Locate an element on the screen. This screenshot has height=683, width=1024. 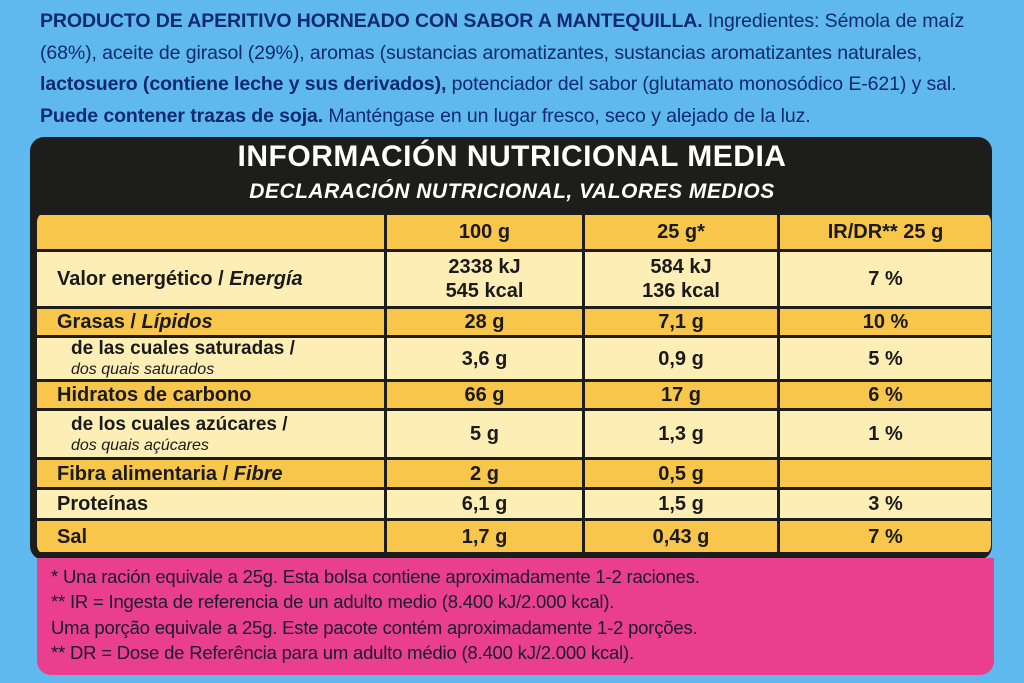
table-header-row: 100 g 25 g* IR/DR** 25 g is located at coordinates (514, 232).